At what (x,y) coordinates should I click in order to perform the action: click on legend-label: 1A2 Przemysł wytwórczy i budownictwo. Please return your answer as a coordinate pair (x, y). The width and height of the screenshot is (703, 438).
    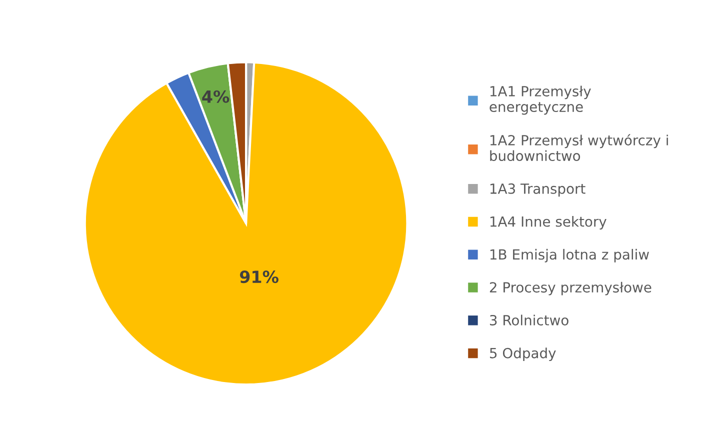
    Looking at the image, I should click on (579, 148).